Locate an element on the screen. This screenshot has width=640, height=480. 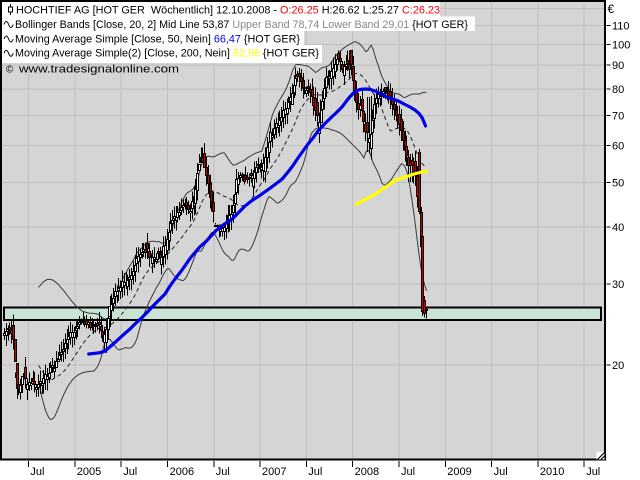
svg-text: 110 is located at coordinates (621, 27).